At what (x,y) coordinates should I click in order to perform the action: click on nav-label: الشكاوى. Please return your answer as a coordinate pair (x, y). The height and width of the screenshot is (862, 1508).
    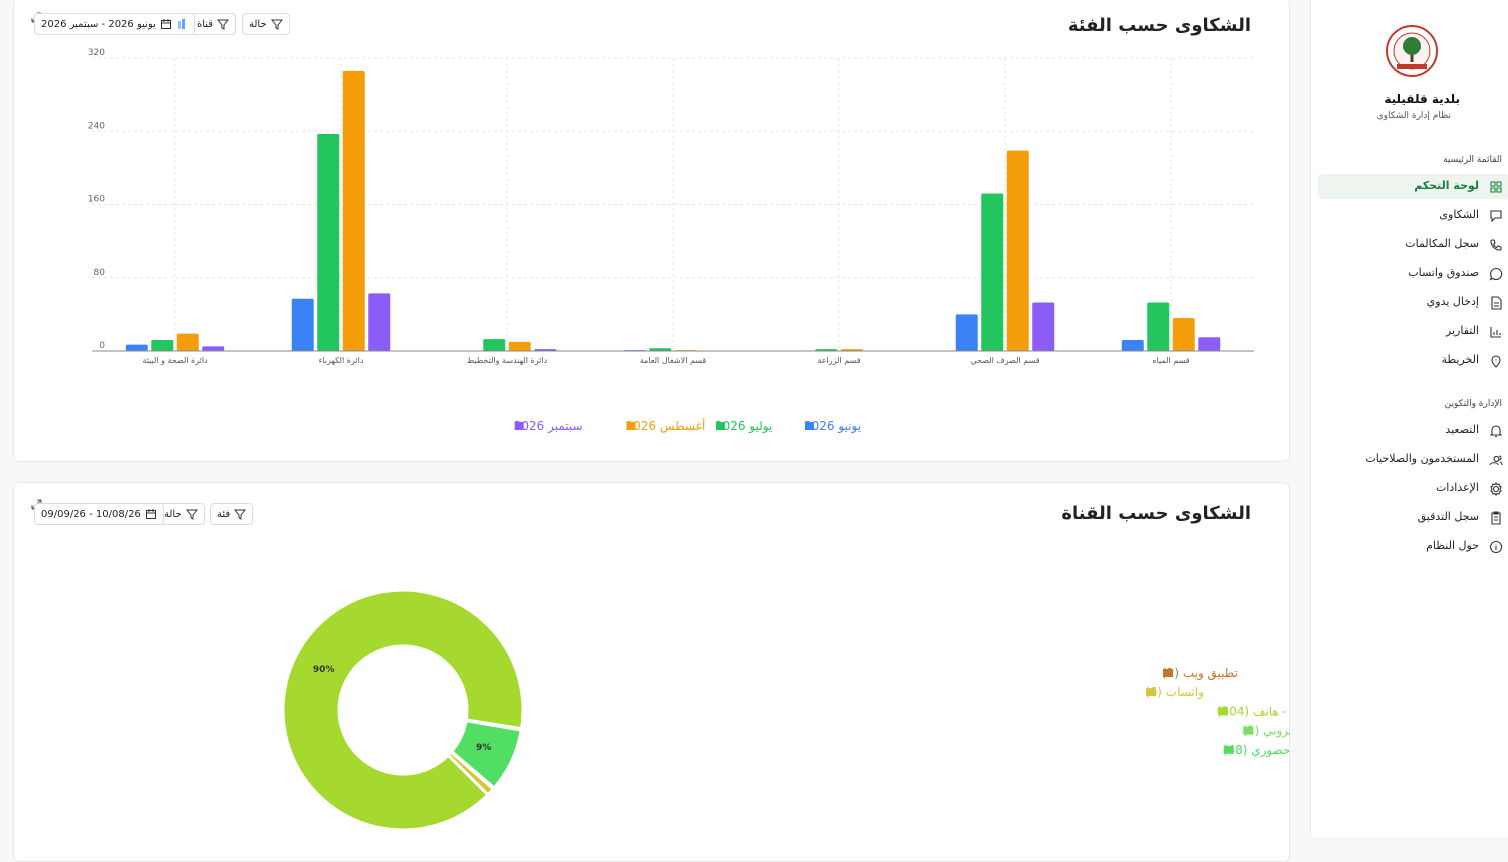
    Looking at the image, I should click on (1459, 214).